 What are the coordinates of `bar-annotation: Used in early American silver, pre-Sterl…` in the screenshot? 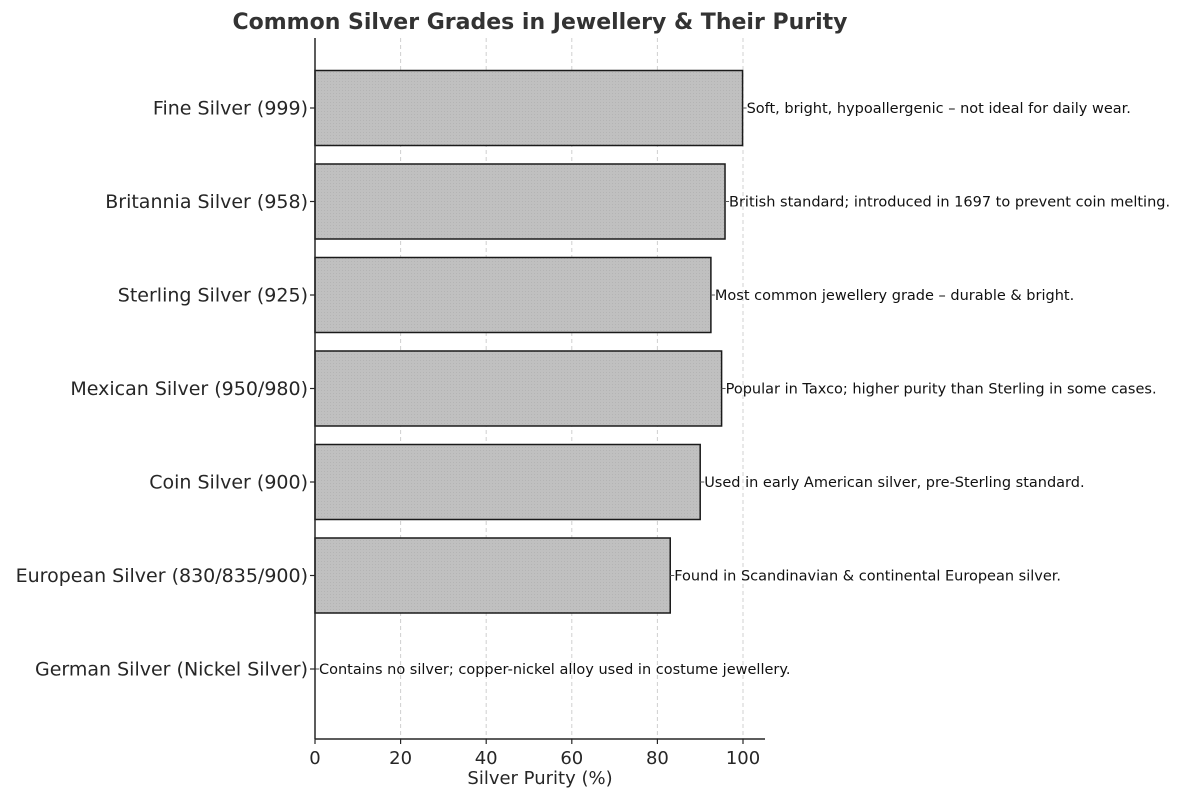 It's located at (894, 483).